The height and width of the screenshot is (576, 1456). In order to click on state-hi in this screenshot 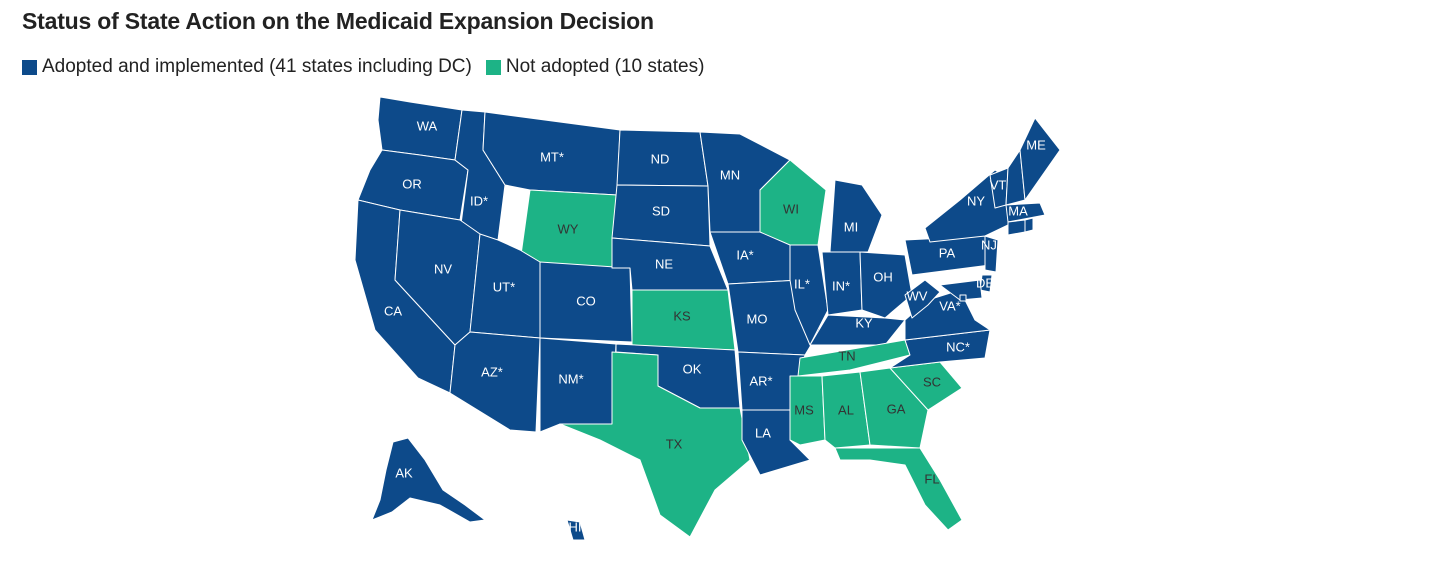, I will do `click(576, 530)`.